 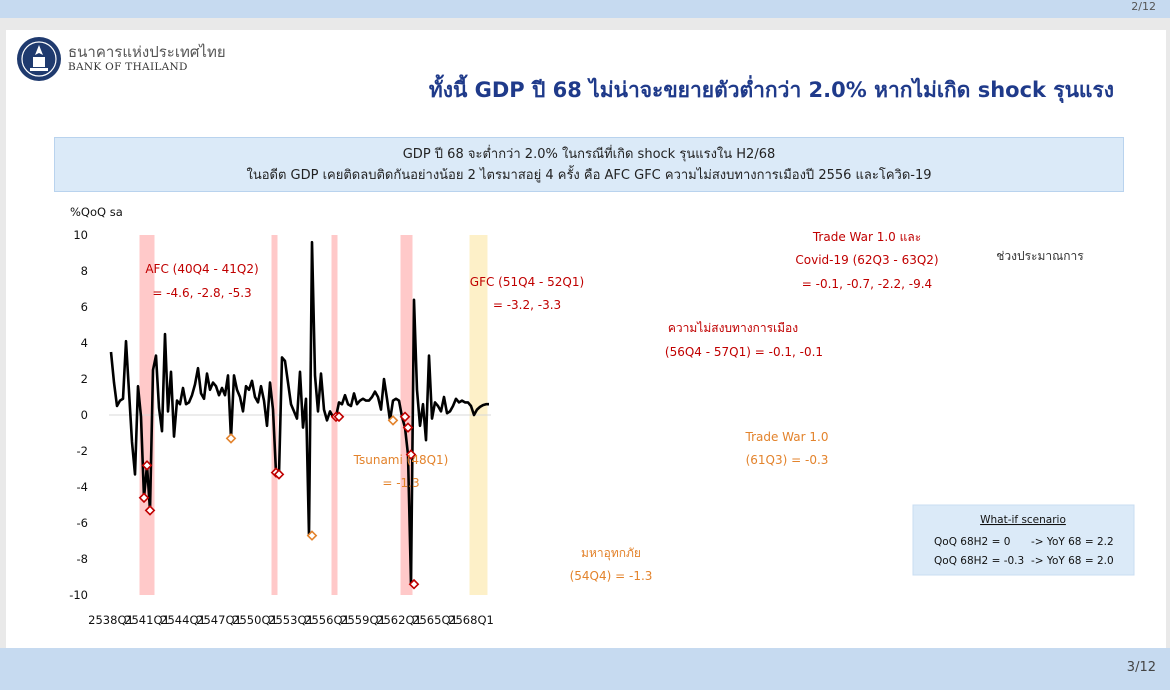 I want to click on x-tick-label: 2553Q1, so click(x=291, y=620).